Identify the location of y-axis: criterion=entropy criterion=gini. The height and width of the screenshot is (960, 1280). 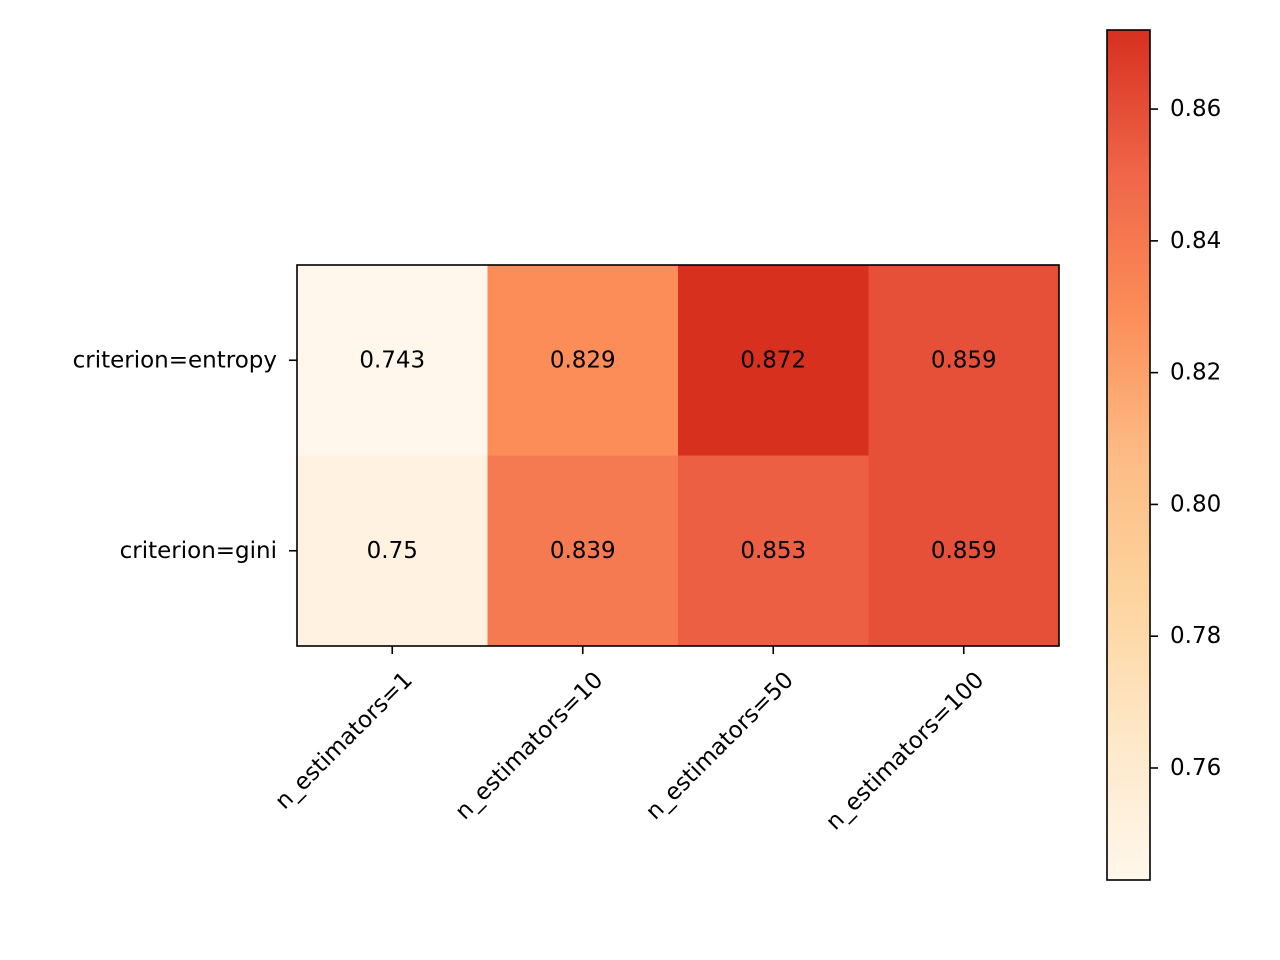
(185, 455).